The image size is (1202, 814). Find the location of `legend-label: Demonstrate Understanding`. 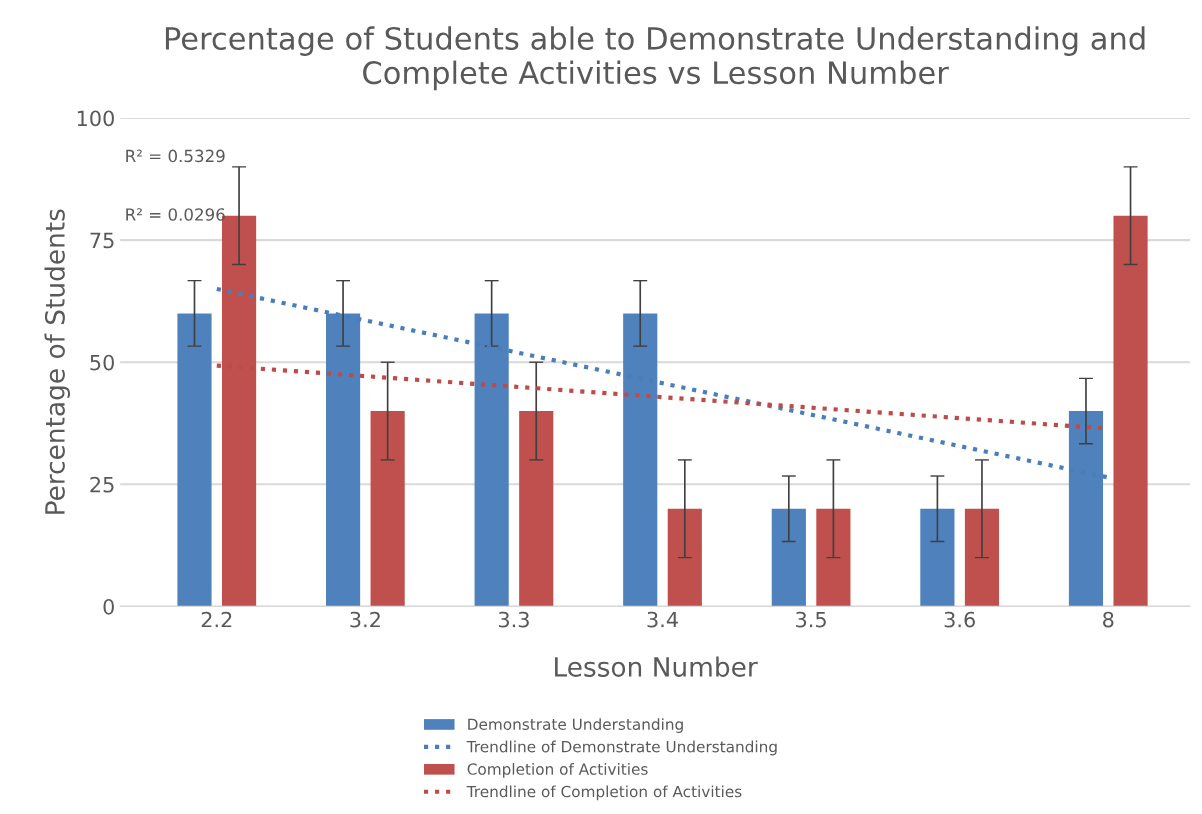

legend-label: Demonstrate Understanding is located at coordinates (575, 725).